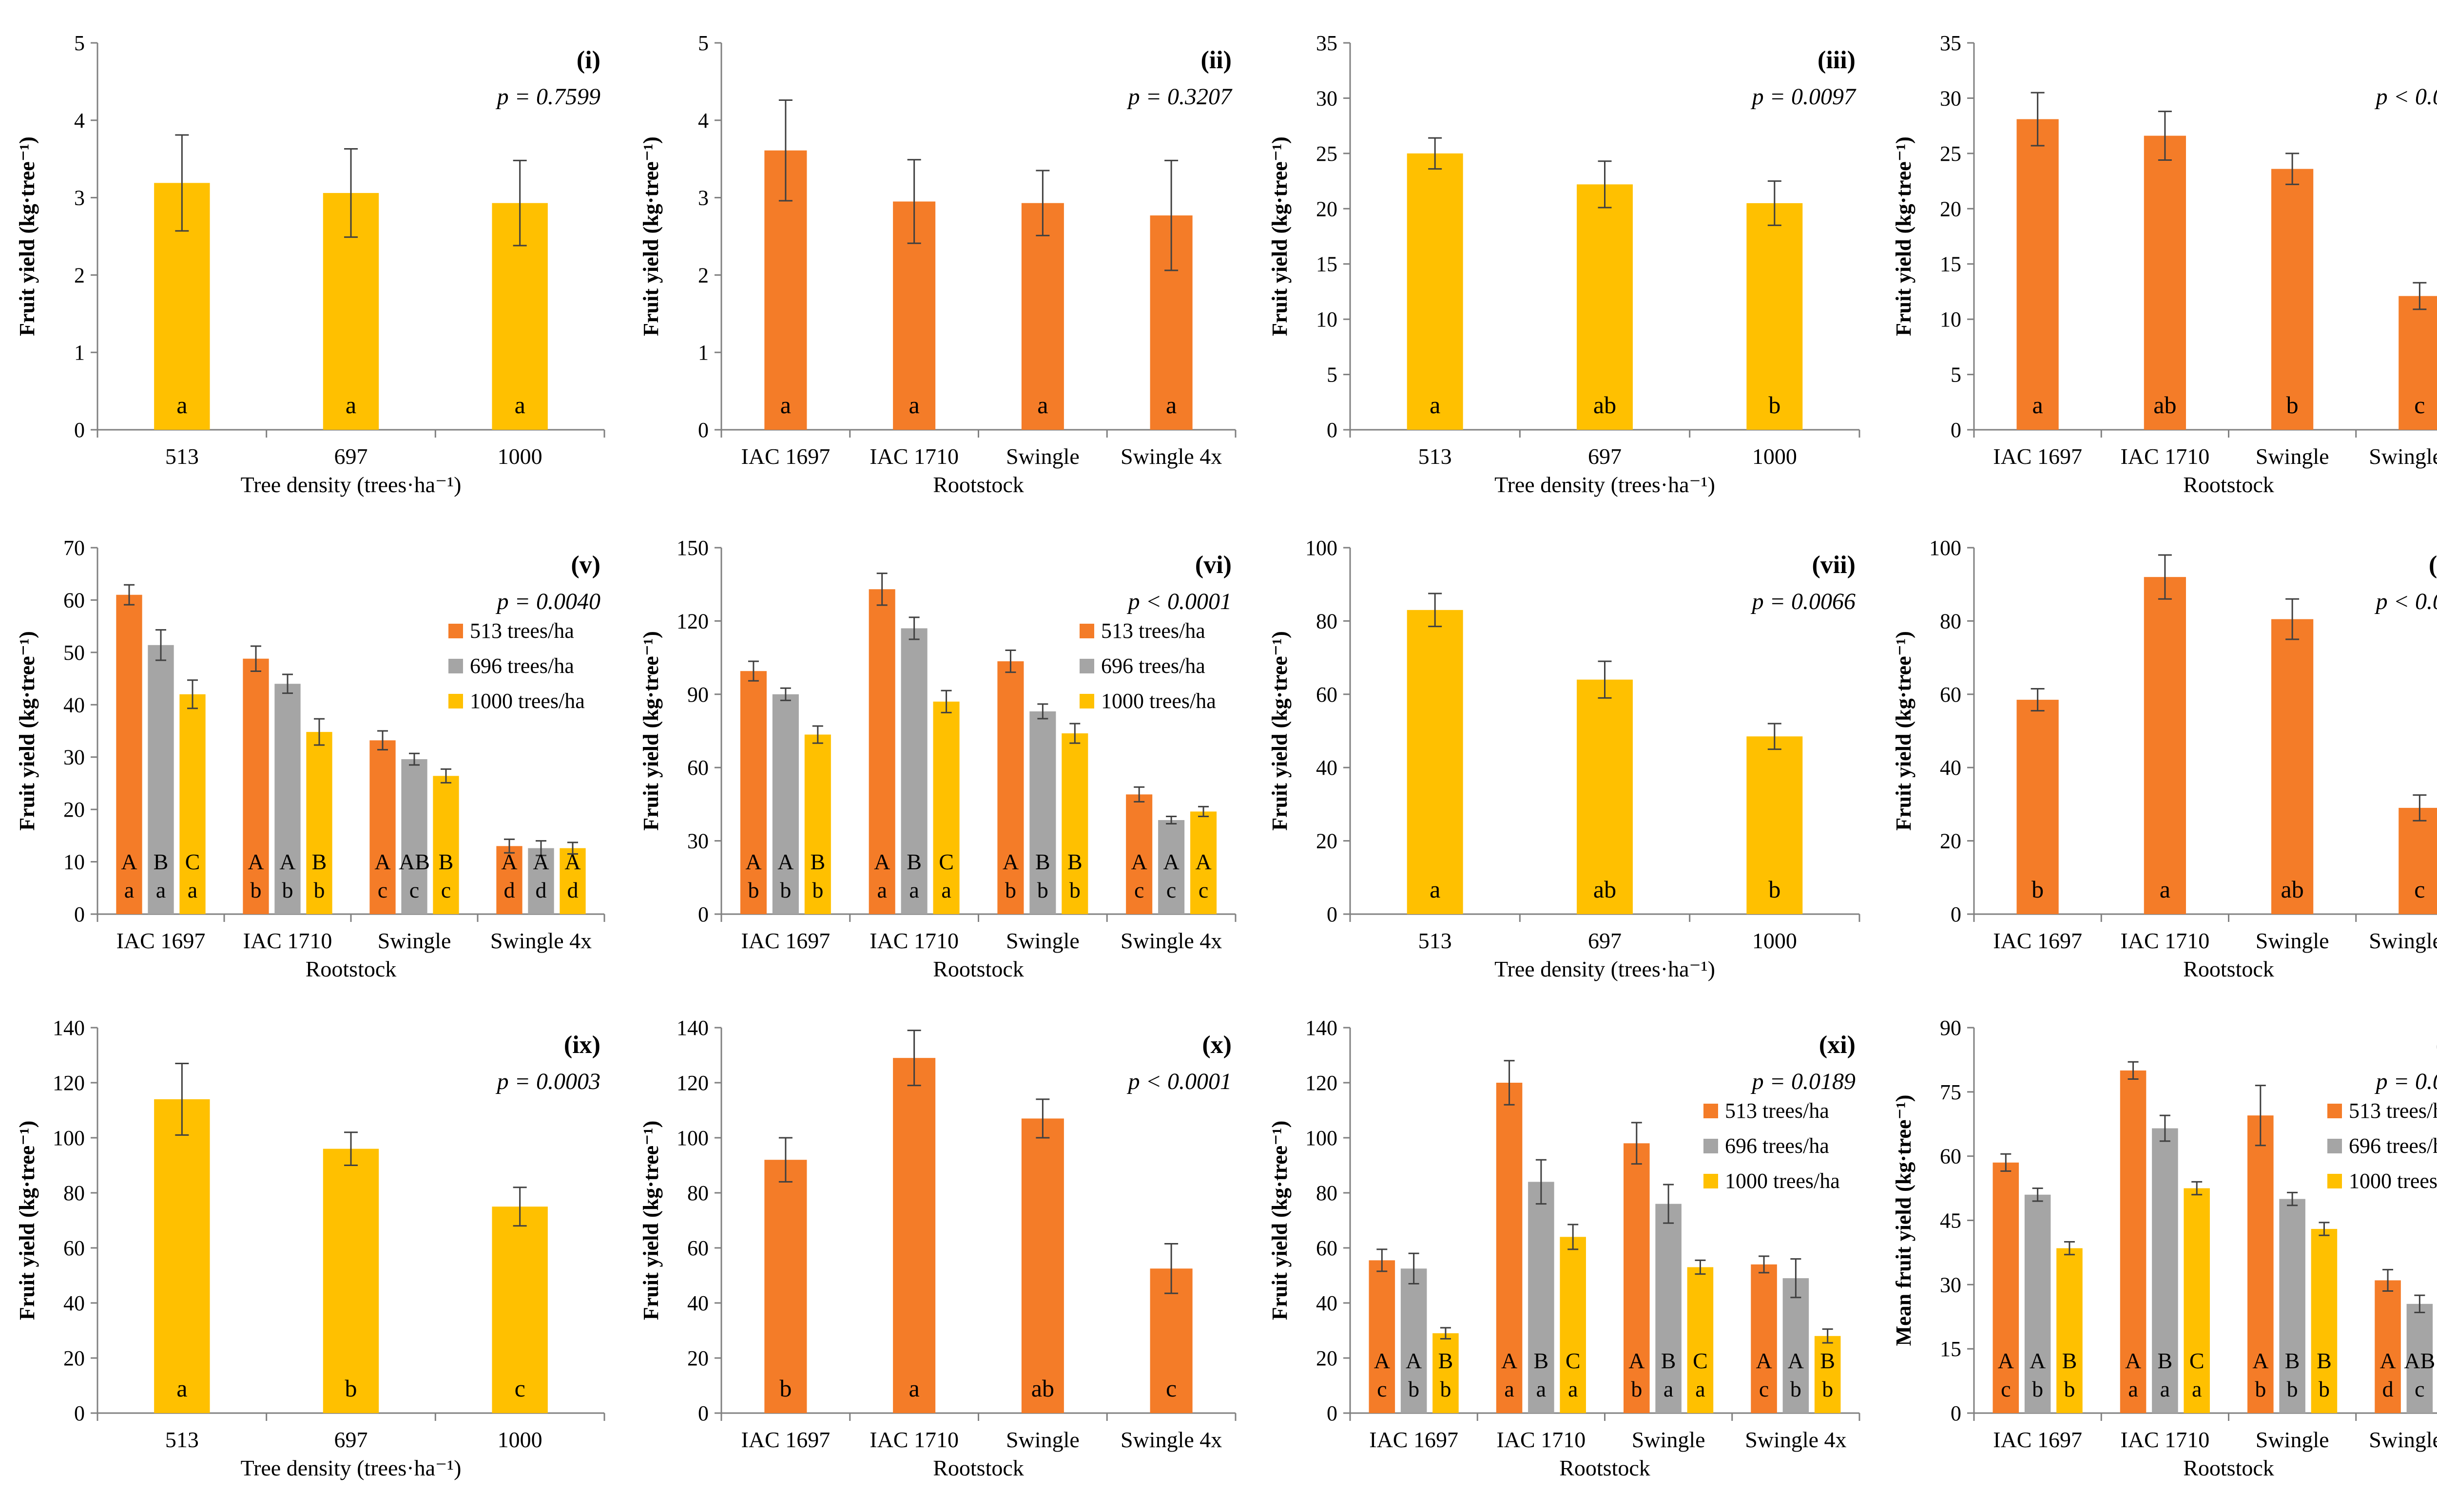 The width and height of the screenshot is (2437, 1512). What do you see at coordinates (1804, 1081) in the screenshot?
I see `p-value: p = 0.0189` at bounding box center [1804, 1081].